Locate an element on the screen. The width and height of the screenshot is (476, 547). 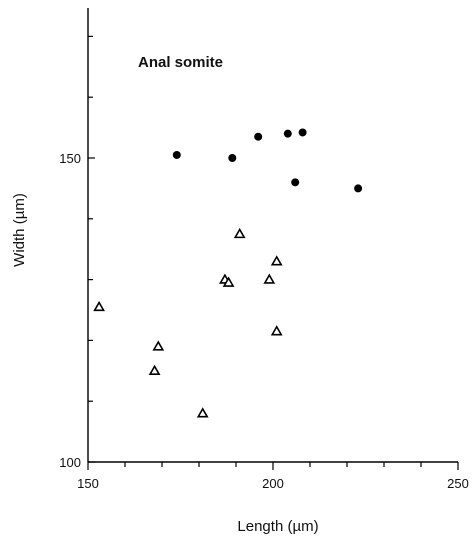
x-tick-label: 150 is located at coordinates (88, 483).